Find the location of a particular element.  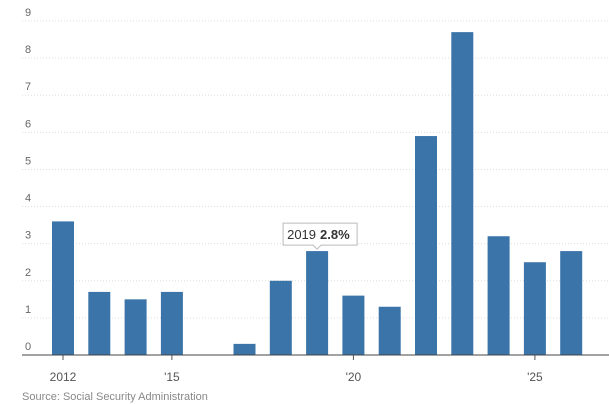

y-tick-label: 0 is located at coordinates (28, 347).